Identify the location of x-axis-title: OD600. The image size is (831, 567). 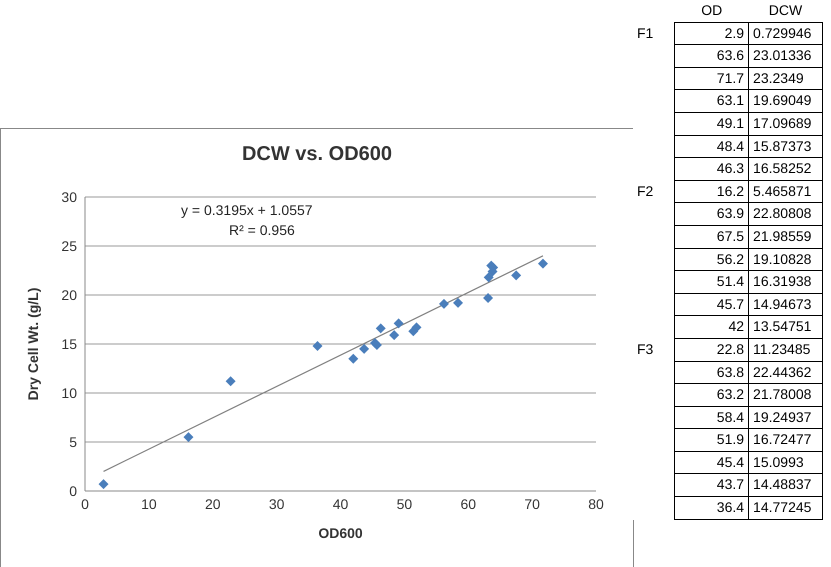
(340, 532).